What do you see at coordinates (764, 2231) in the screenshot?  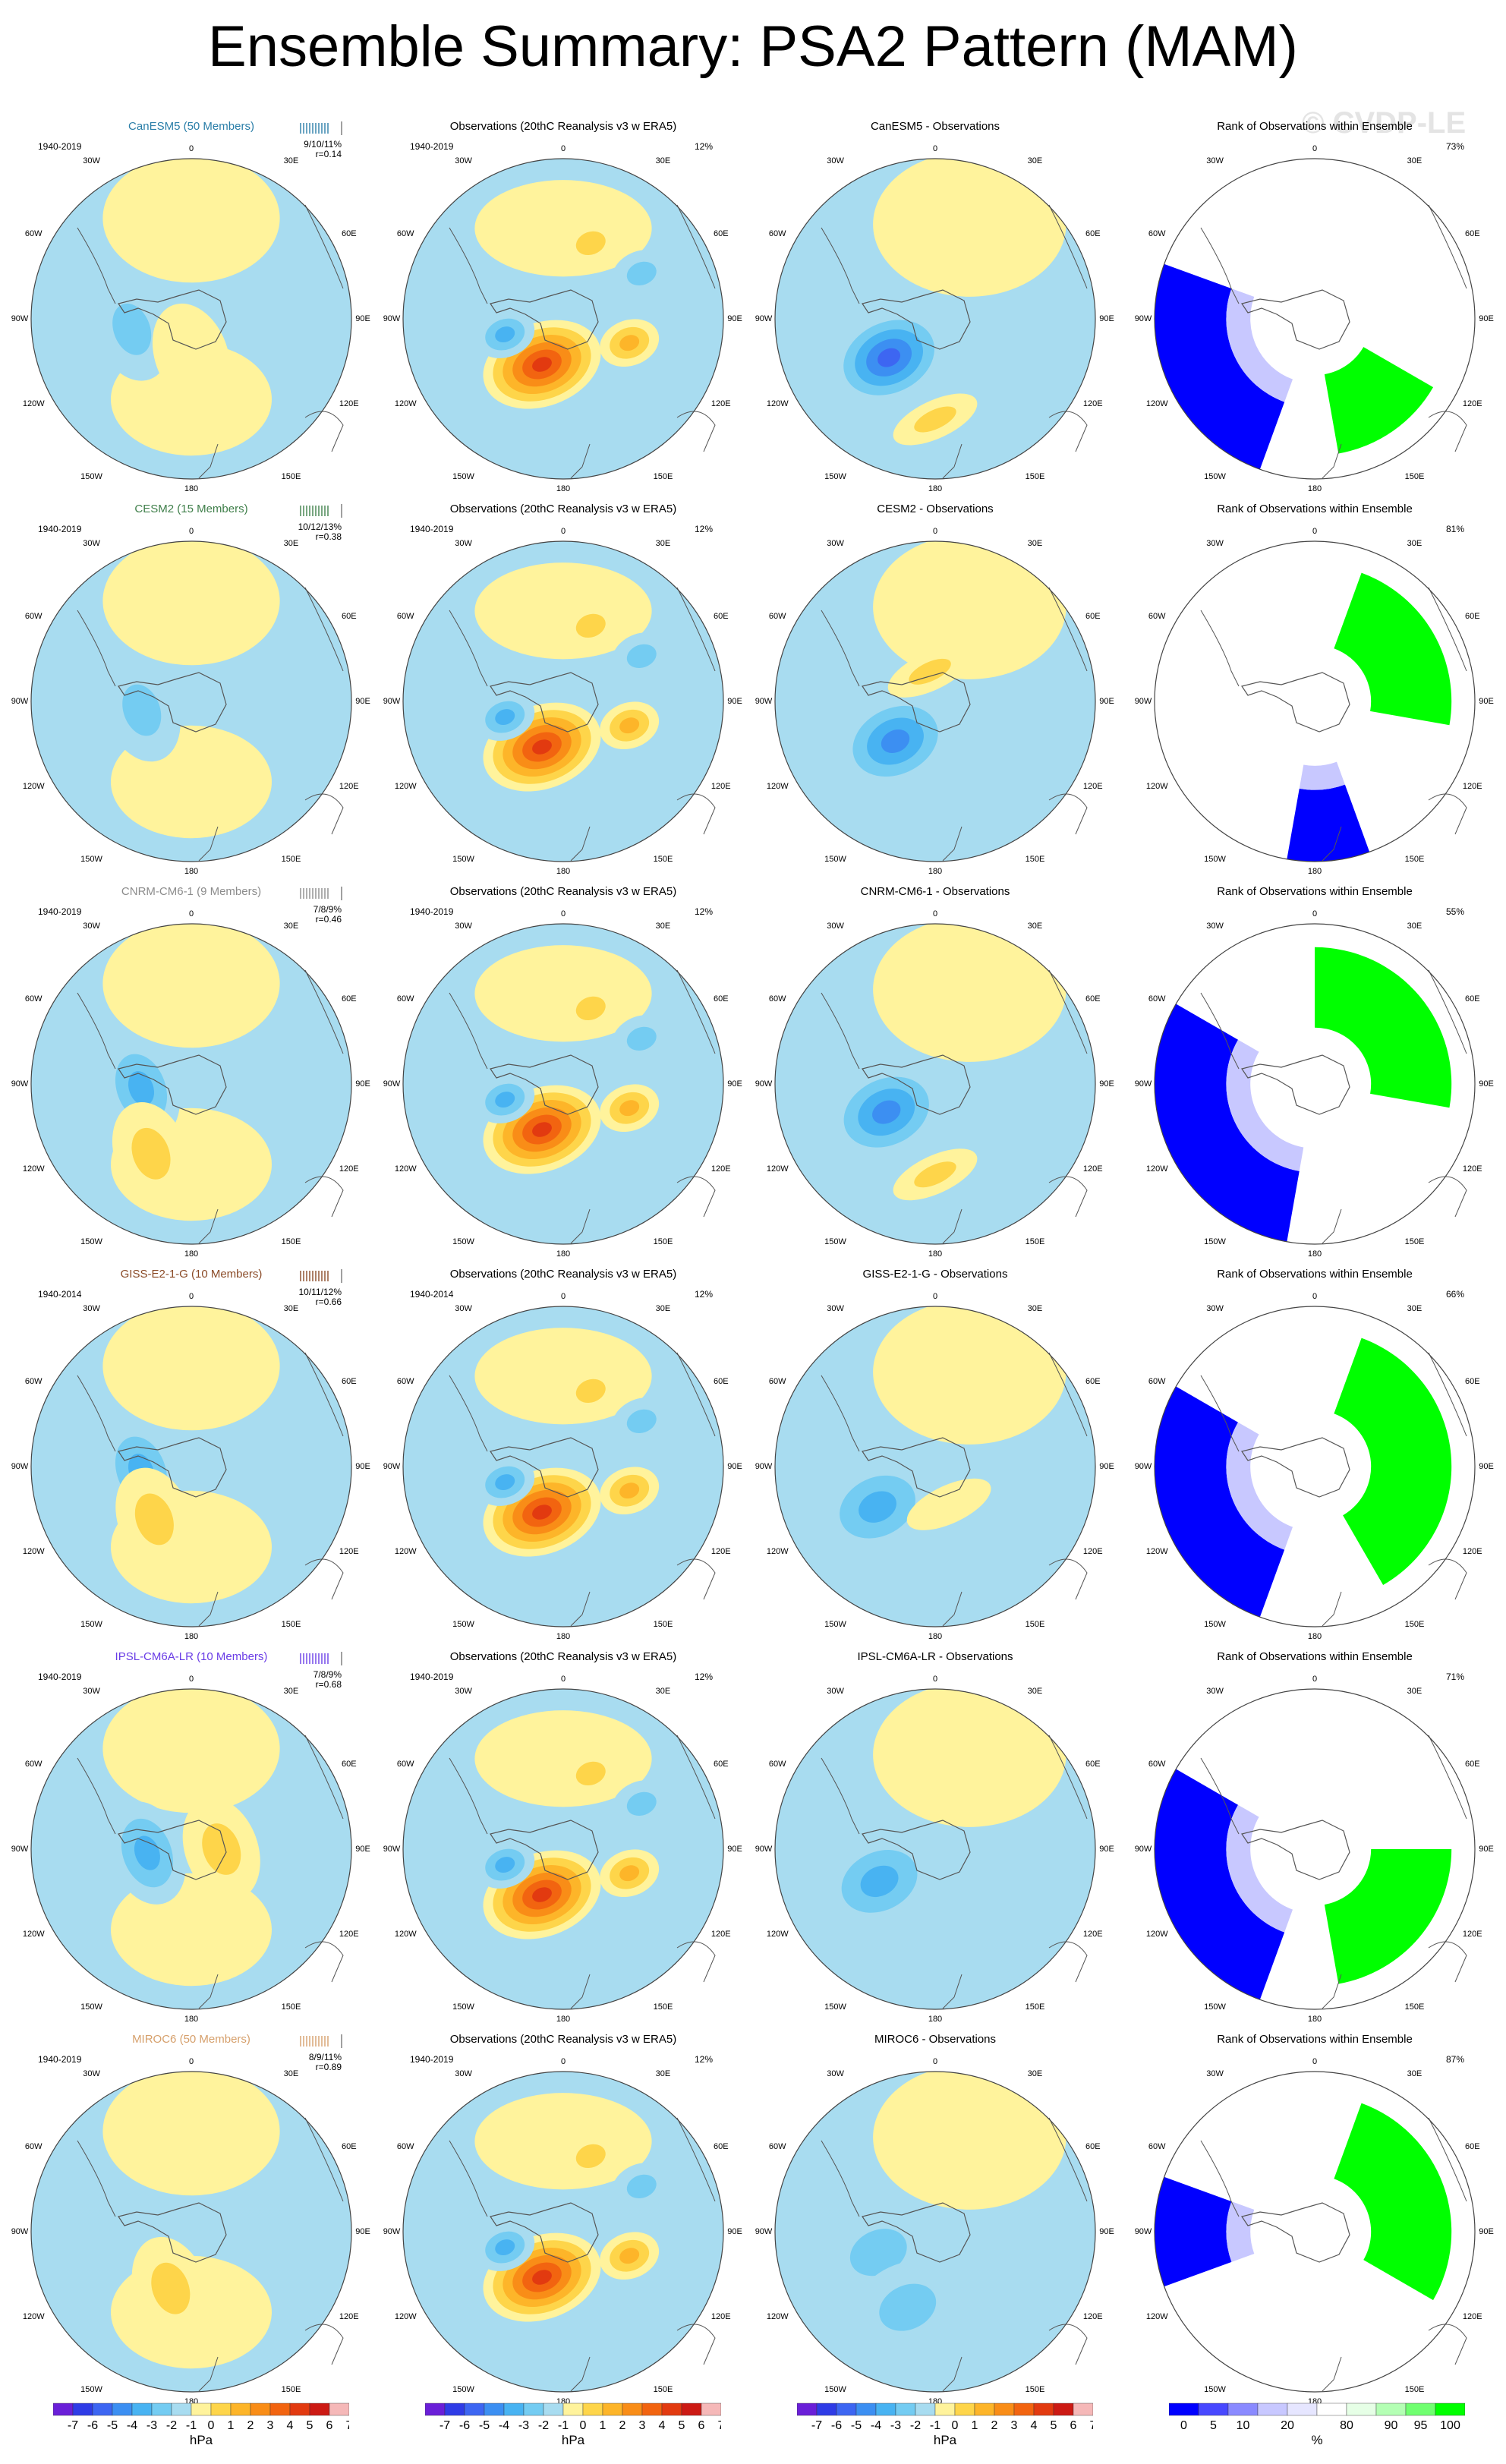 I see `diff-lon-label: 90W` at bounding box center [764, 2231].